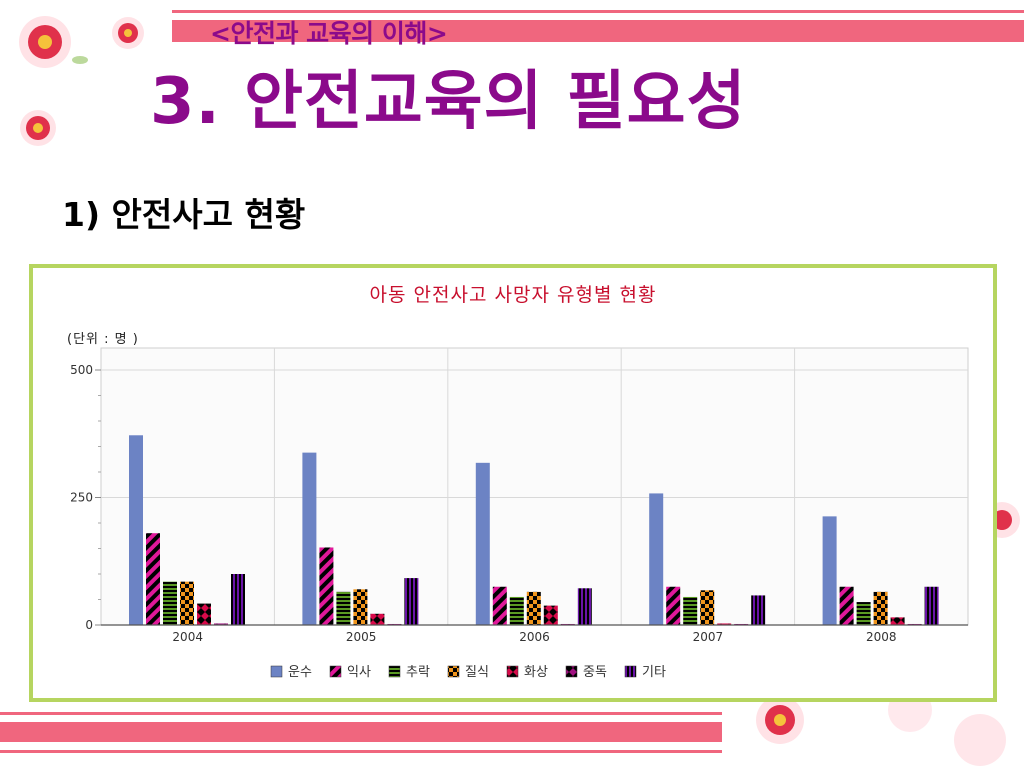 Image resolution: width=1024 pixels, height=768 pixels. I want to click on bar-추락-2008, so click(863, 613).